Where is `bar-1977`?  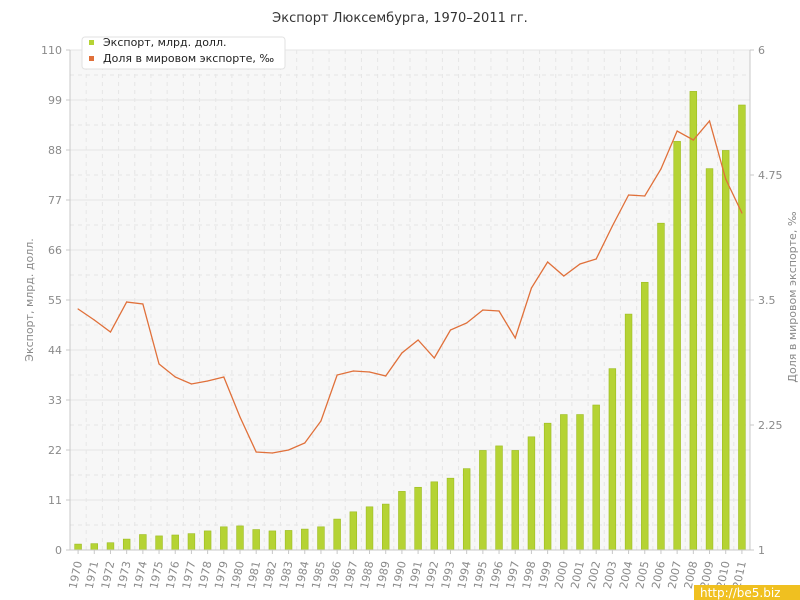
bar-1977 is located at coordinates (191, 542).